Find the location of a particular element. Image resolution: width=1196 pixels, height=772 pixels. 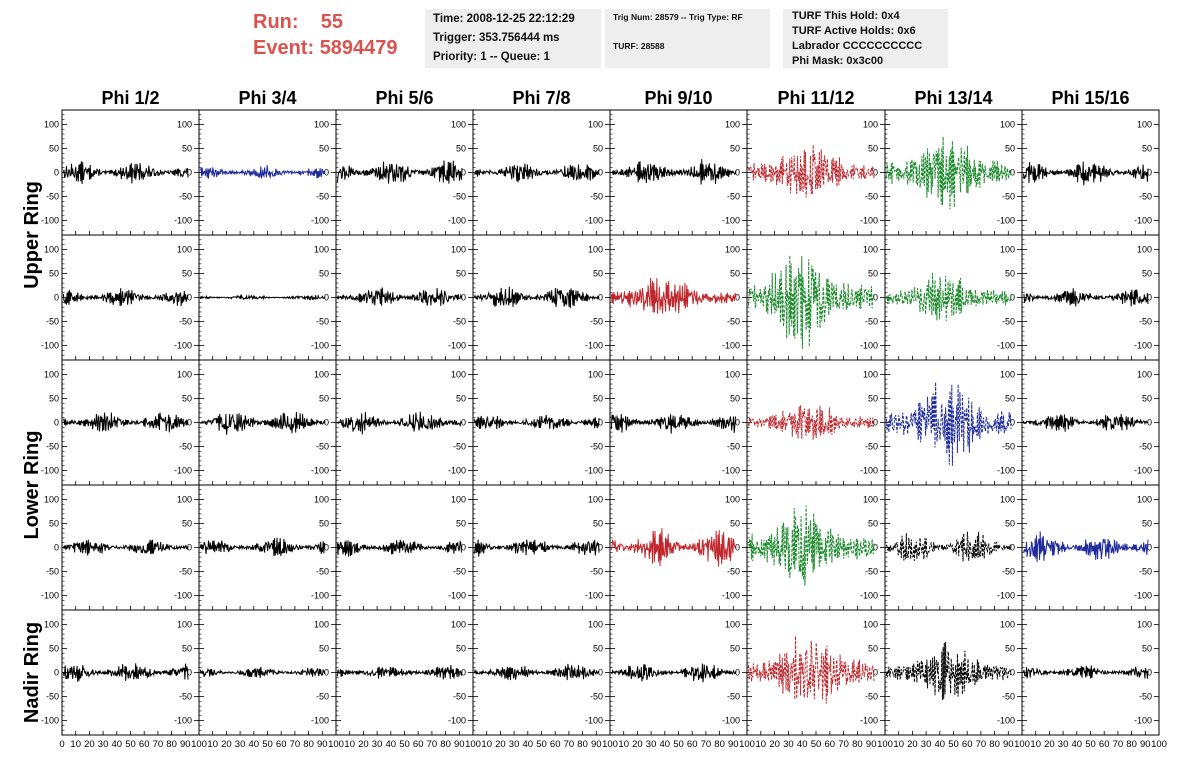

ring-label: Upper Ring is located at coordinates (32, 235).